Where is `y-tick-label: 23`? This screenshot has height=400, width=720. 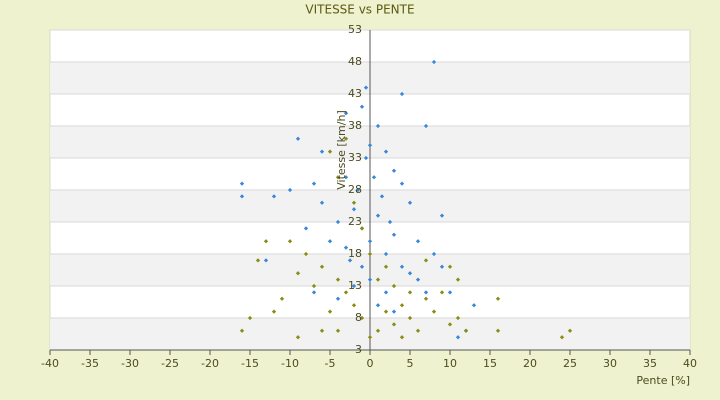
y-tick-label: 23 is located at coordinates (355, 221).